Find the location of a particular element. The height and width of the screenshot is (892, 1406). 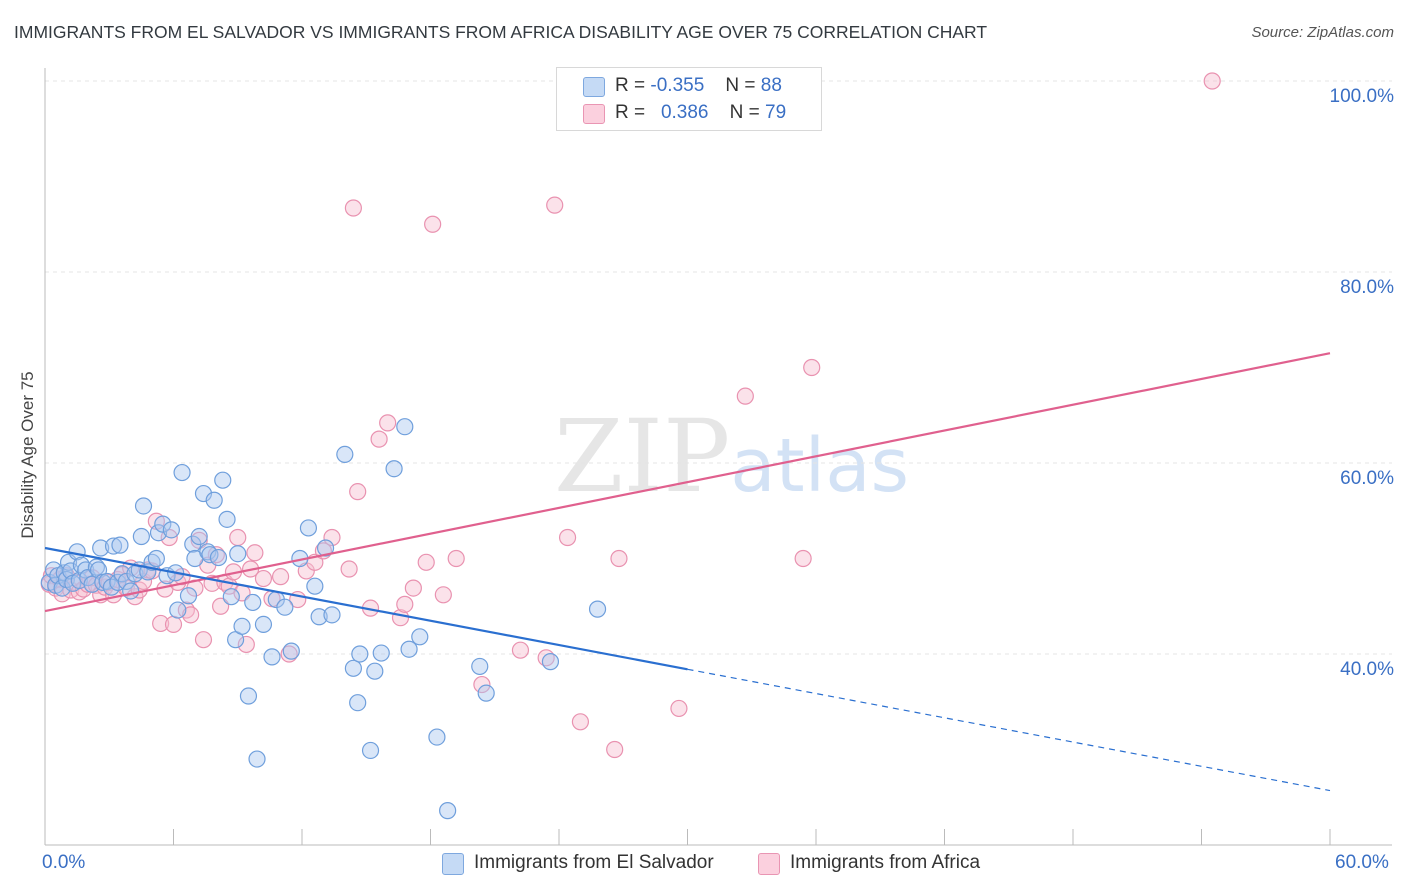

legend-n-value: 88 is located at coordinates (771, 85).